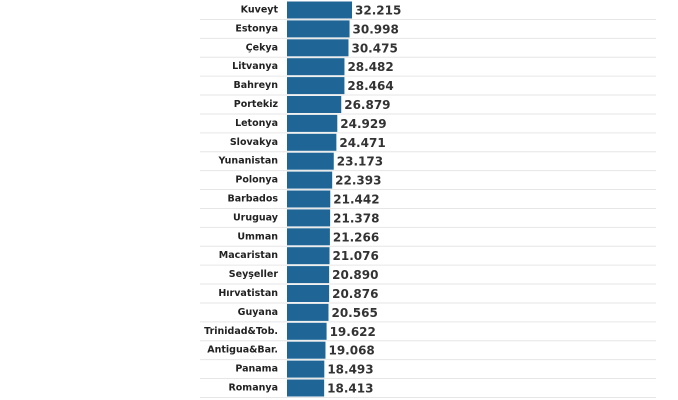  What do you see at coordinates (241, 331) in the screenshot?
I see `category-label: Trinidad&Tob.` at bounding box center [241, 331].